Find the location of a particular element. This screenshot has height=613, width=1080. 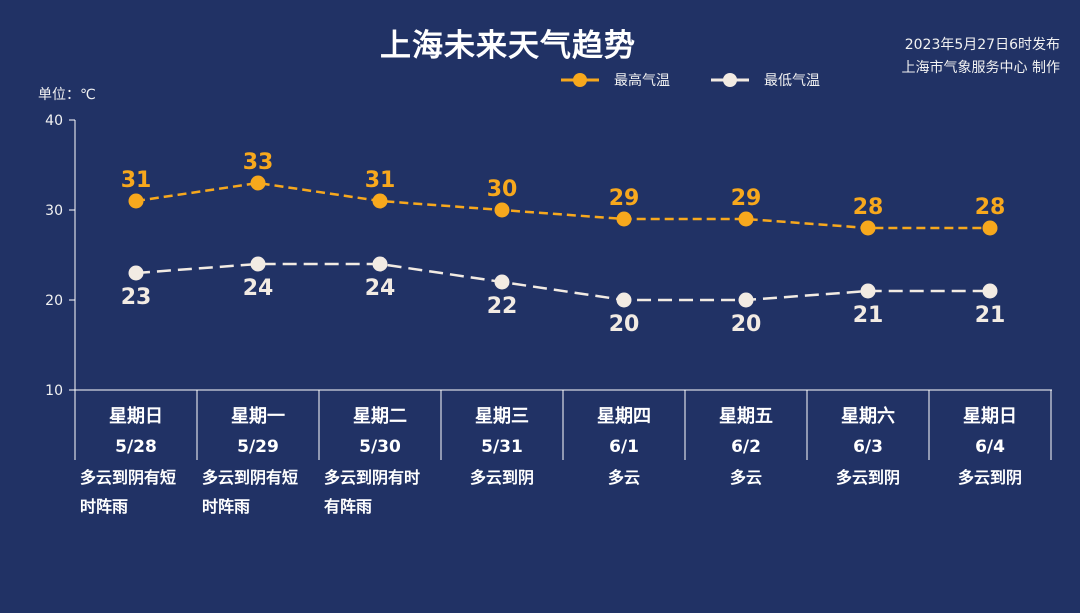

date-label: 5/30 is located at coordinates (380, 447).